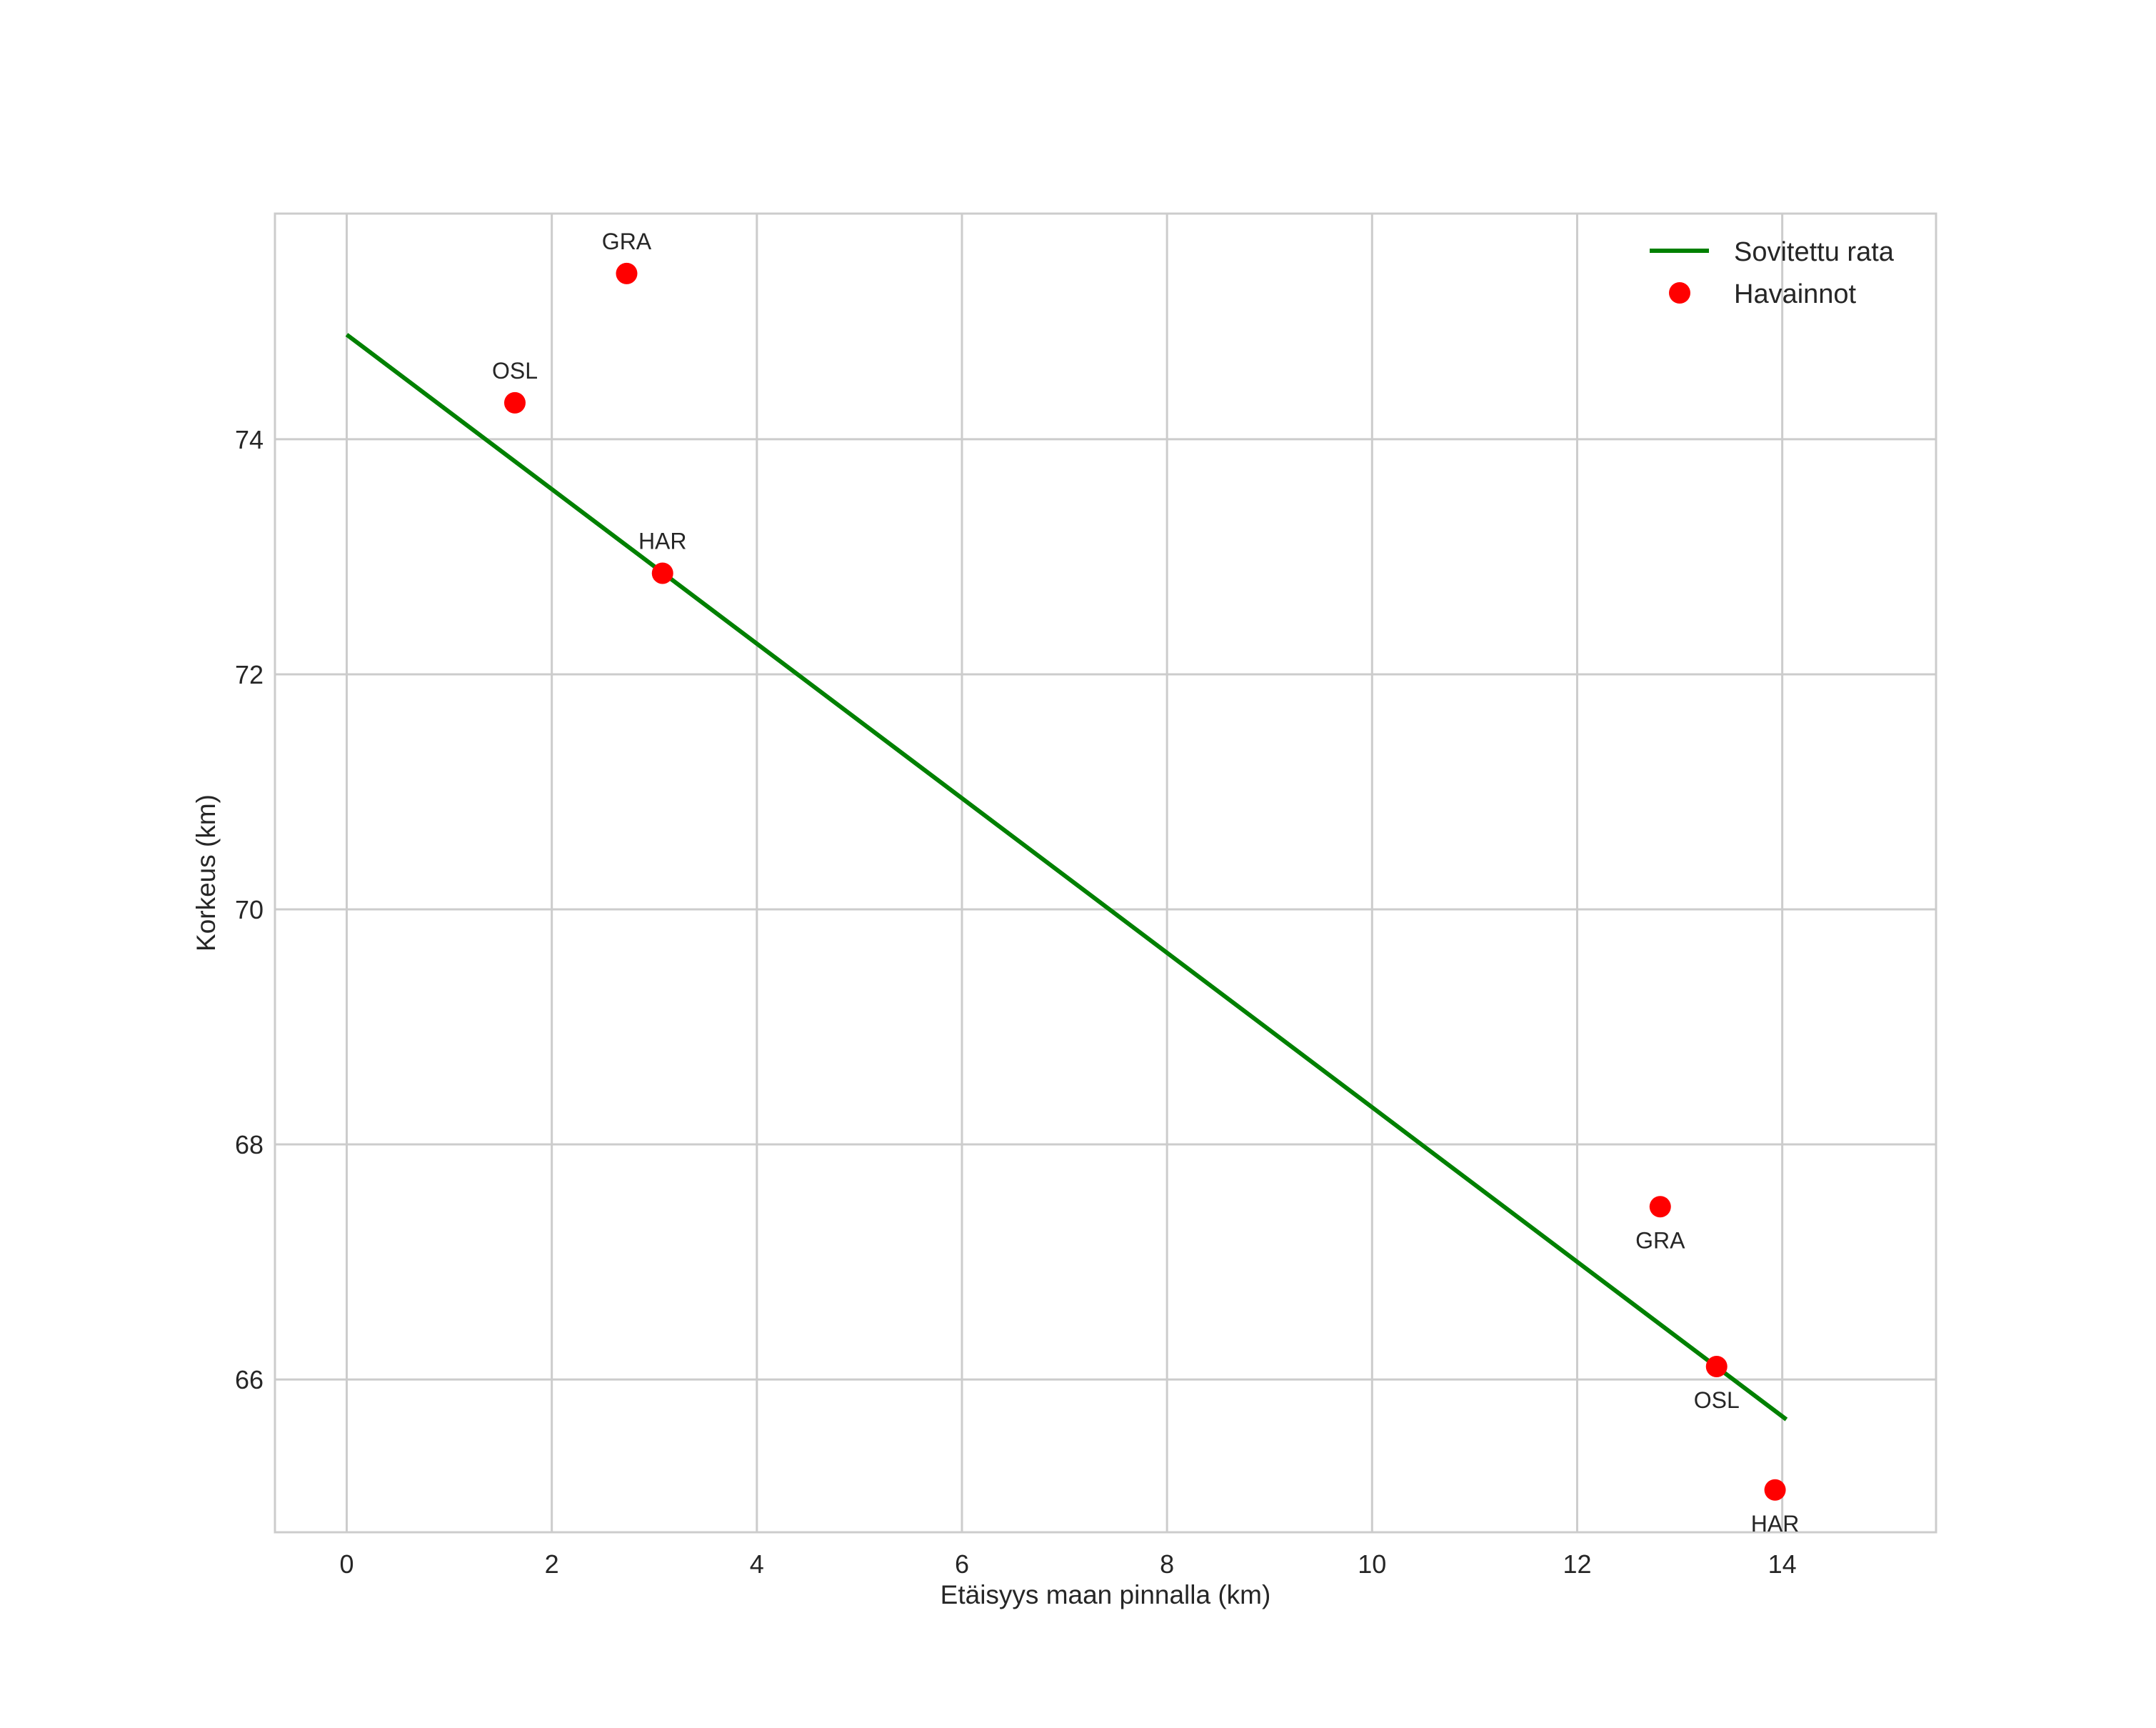  I want to click on y-tick-label: 68, so click(250, 1144).